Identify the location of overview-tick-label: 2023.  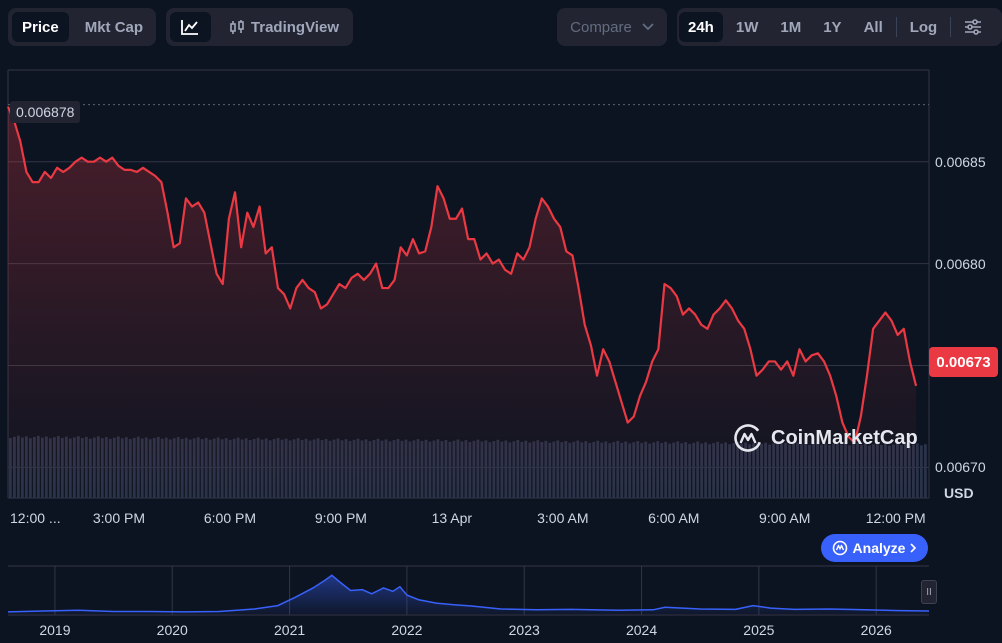
(524, 630).